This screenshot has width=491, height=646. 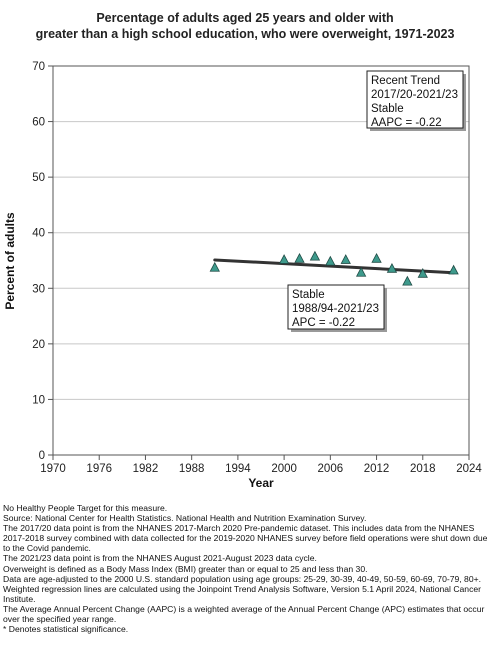 What do you see at coordinates (414, 95) in the screenshot?
I see `annotation-recent-line-2: 2017/20-2021/23` at bounding box center [414, 95].